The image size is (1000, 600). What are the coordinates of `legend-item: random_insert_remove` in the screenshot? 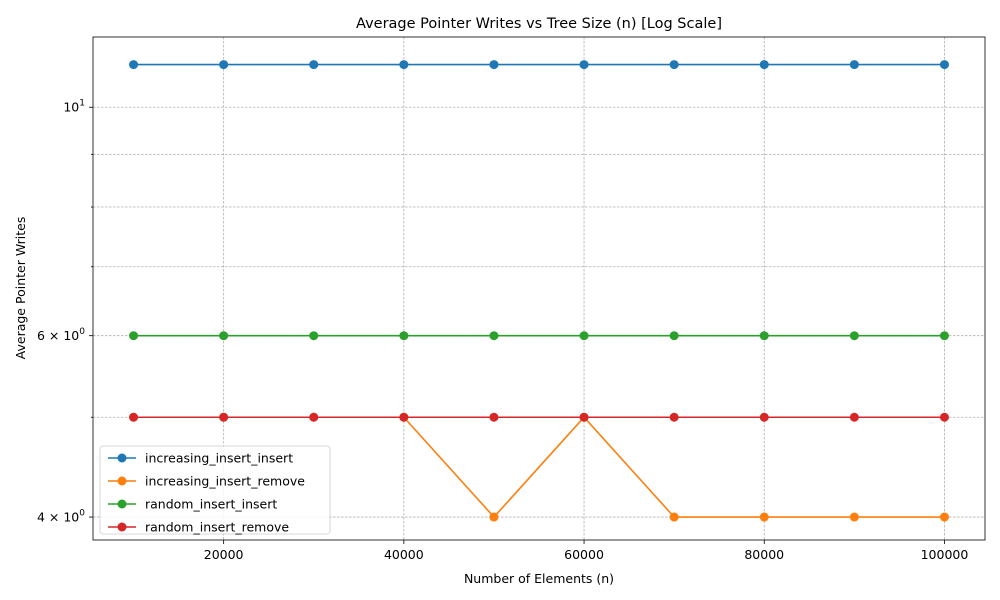 It's located at (198, 527).